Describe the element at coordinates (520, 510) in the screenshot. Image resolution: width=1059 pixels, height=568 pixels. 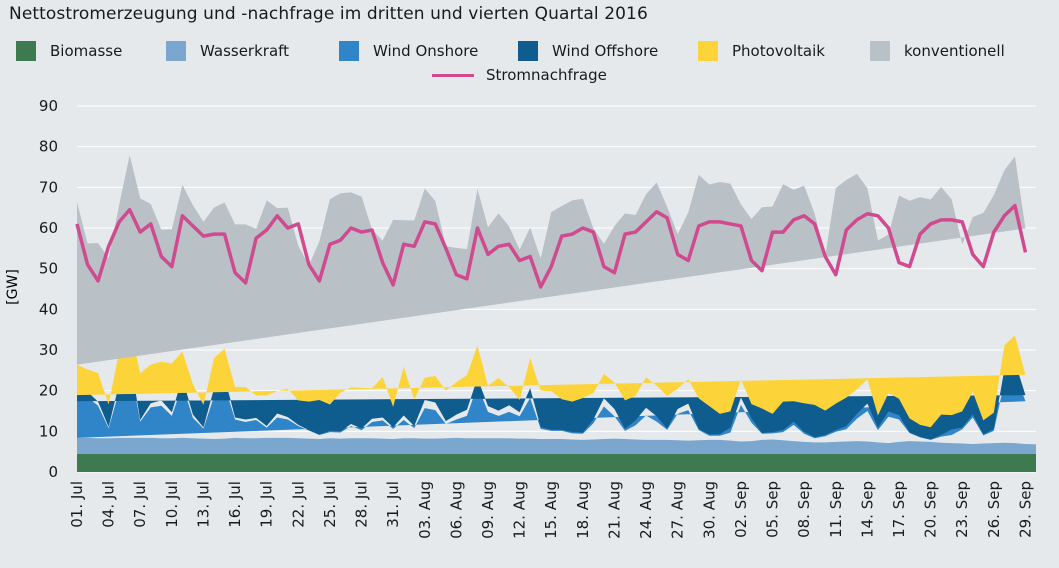
I see `x-tick-label: 12. Aug` at that location.